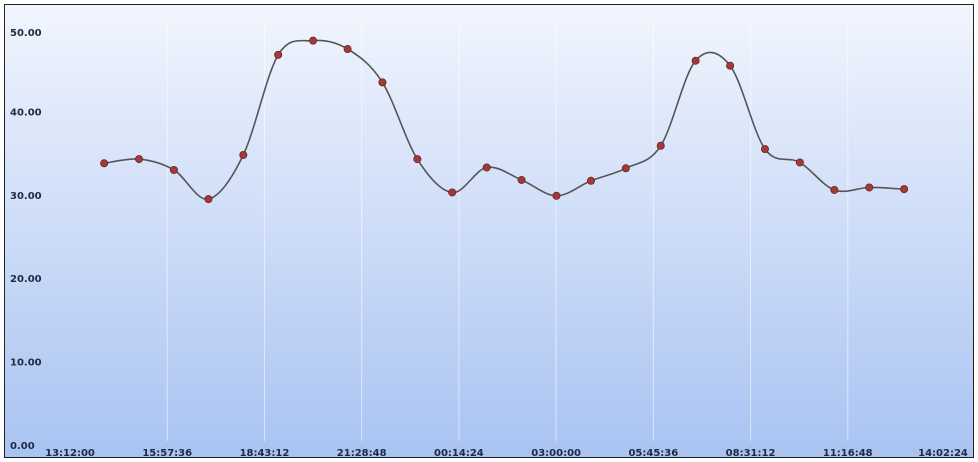 The height and width of the screenshot is (462, 978). Describe the element at coordinates (26, 196) in the screenshot. I see `y-tick-label: 30.00` at that location.